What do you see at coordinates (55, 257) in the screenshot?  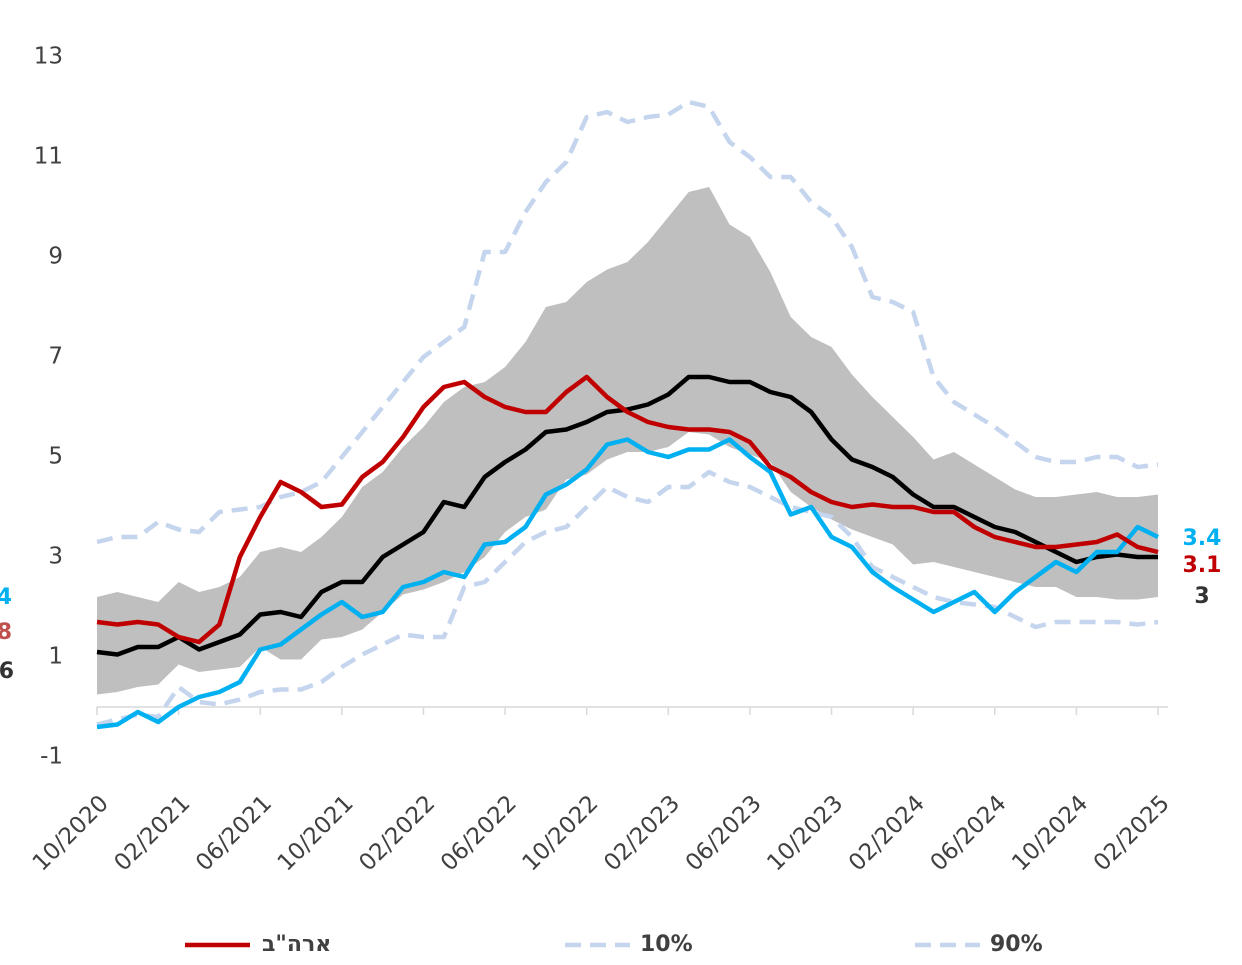 I see `y-tick-label: 9` at bounding box center [55, 257].